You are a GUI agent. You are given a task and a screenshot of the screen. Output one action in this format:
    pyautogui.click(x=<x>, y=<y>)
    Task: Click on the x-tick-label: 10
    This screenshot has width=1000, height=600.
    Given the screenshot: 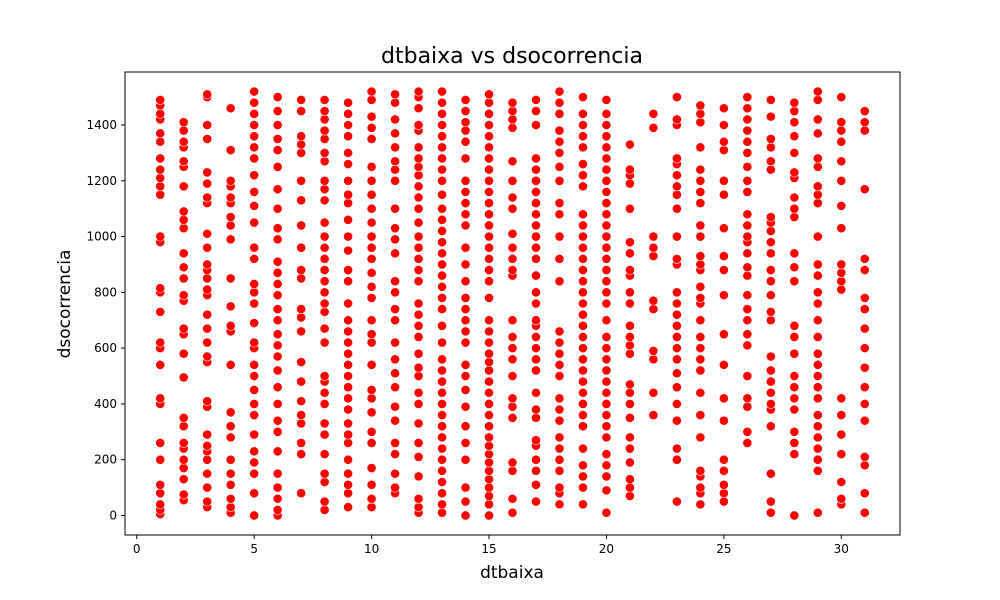 What is the action you would take?
    pyautogui.click(x=371, y=549)
    